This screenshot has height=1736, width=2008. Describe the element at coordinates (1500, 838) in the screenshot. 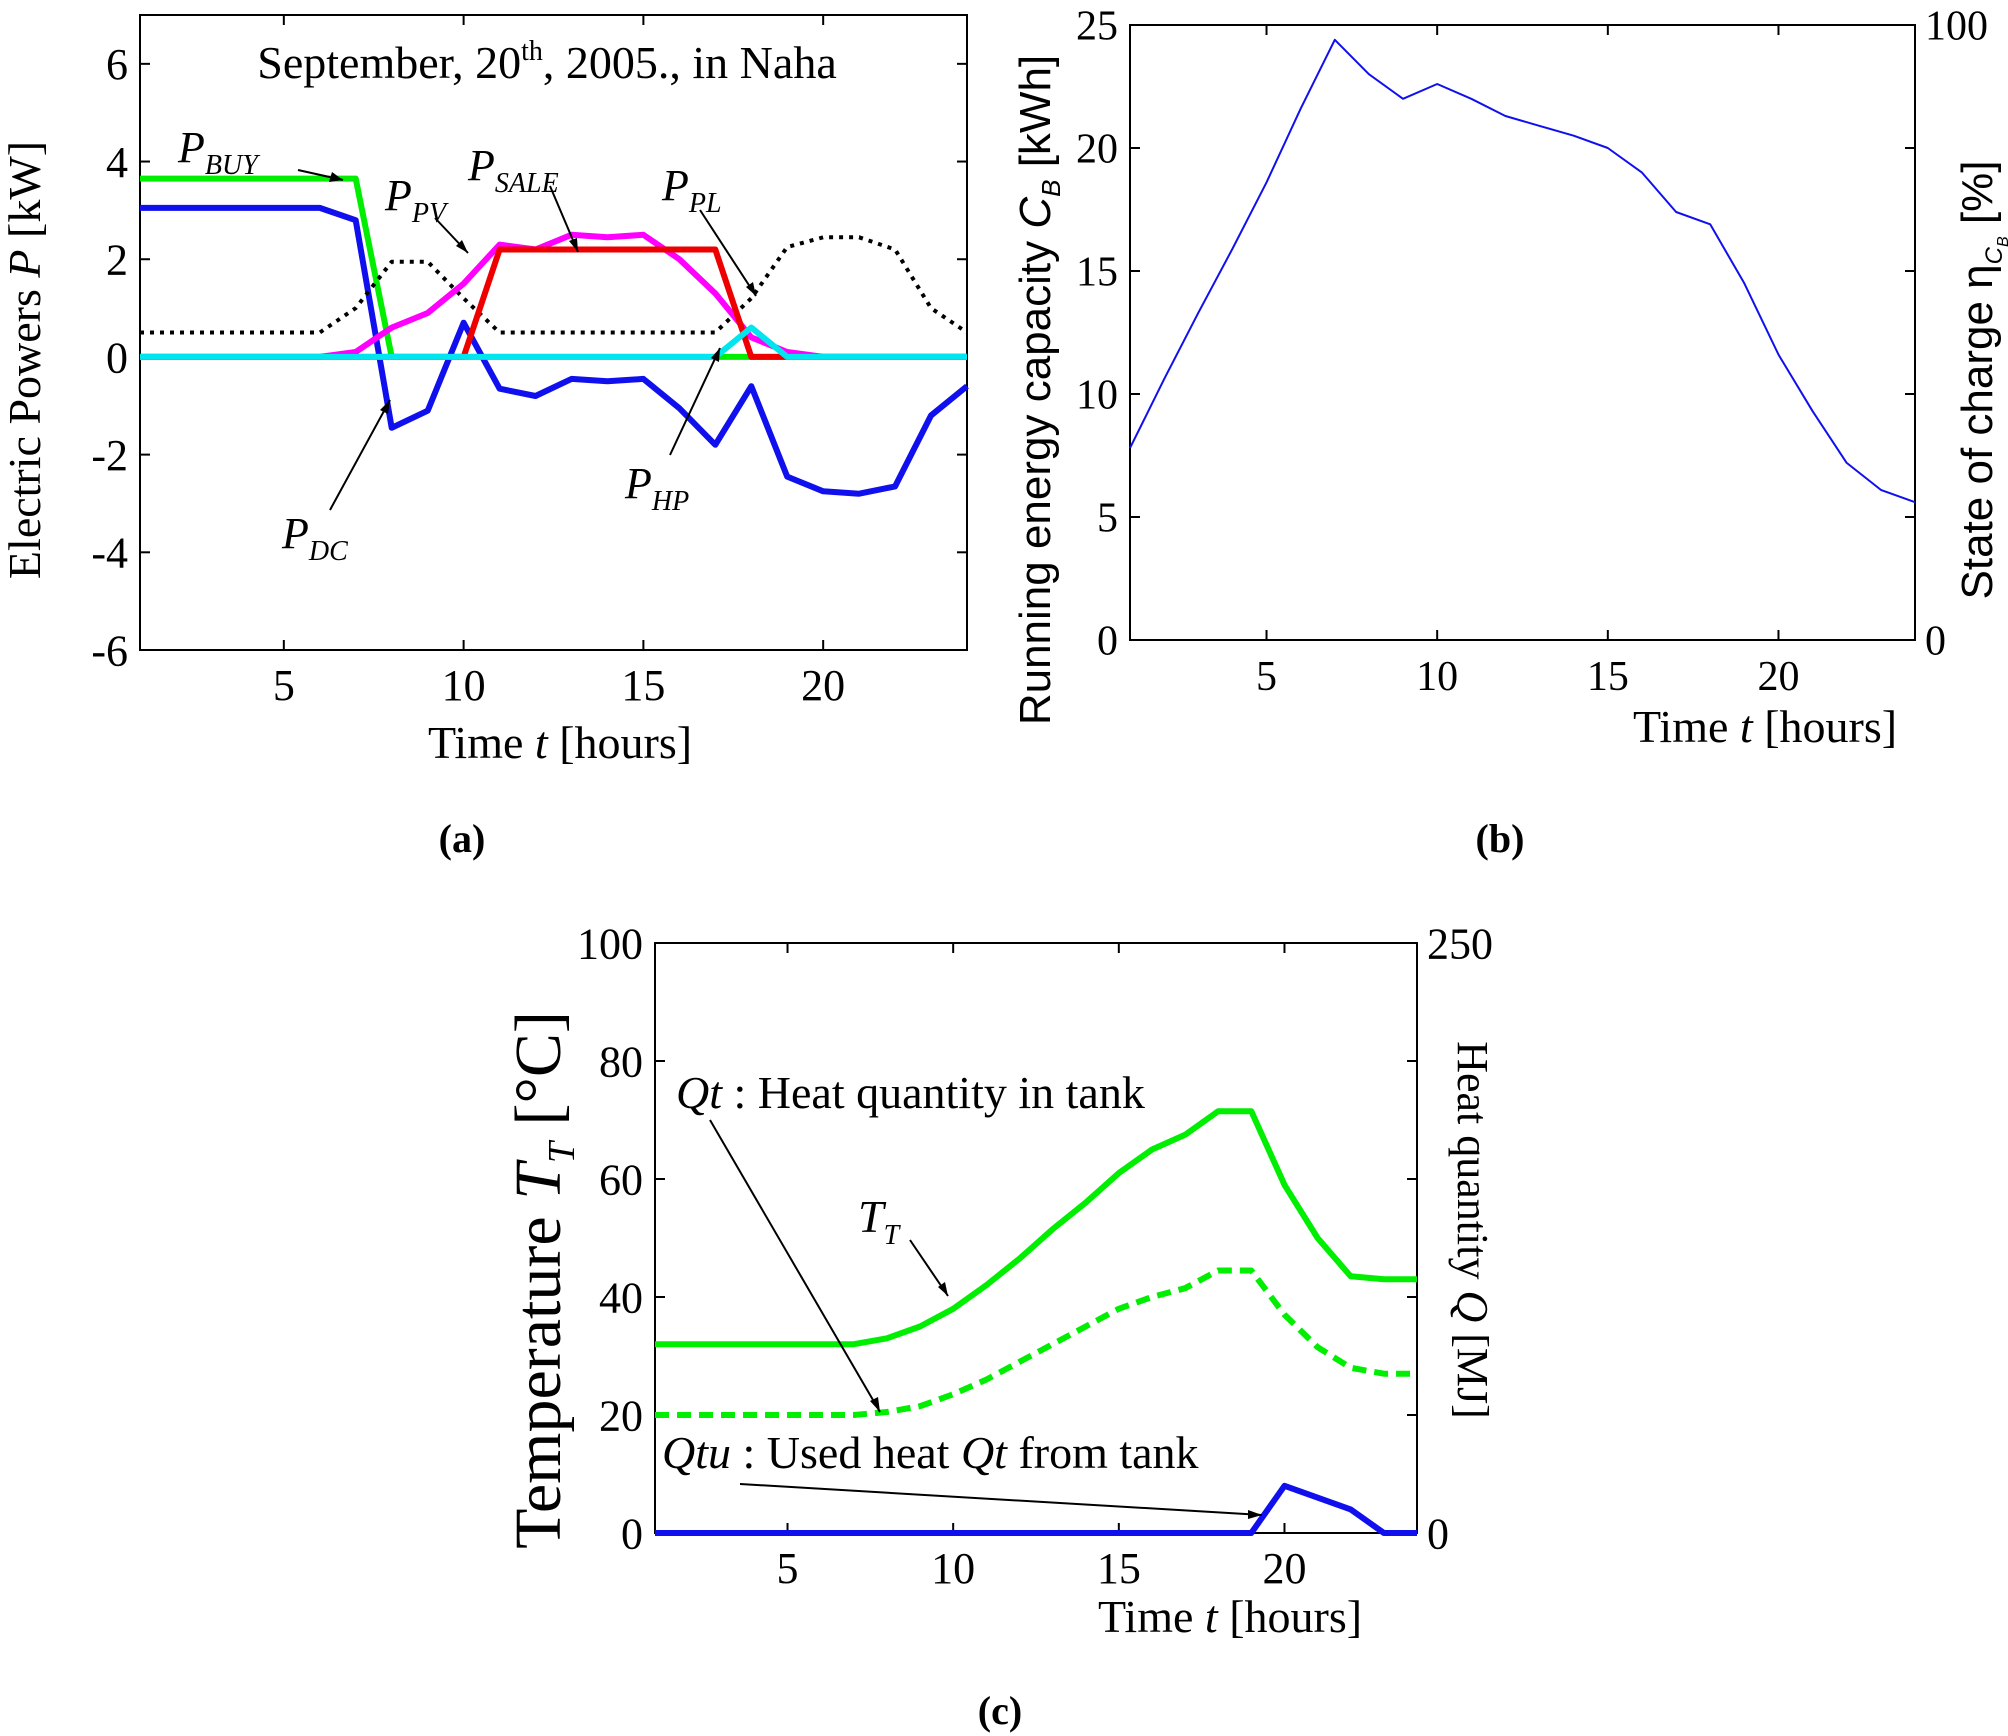

I see `panel-b-label: (b)` at that location.